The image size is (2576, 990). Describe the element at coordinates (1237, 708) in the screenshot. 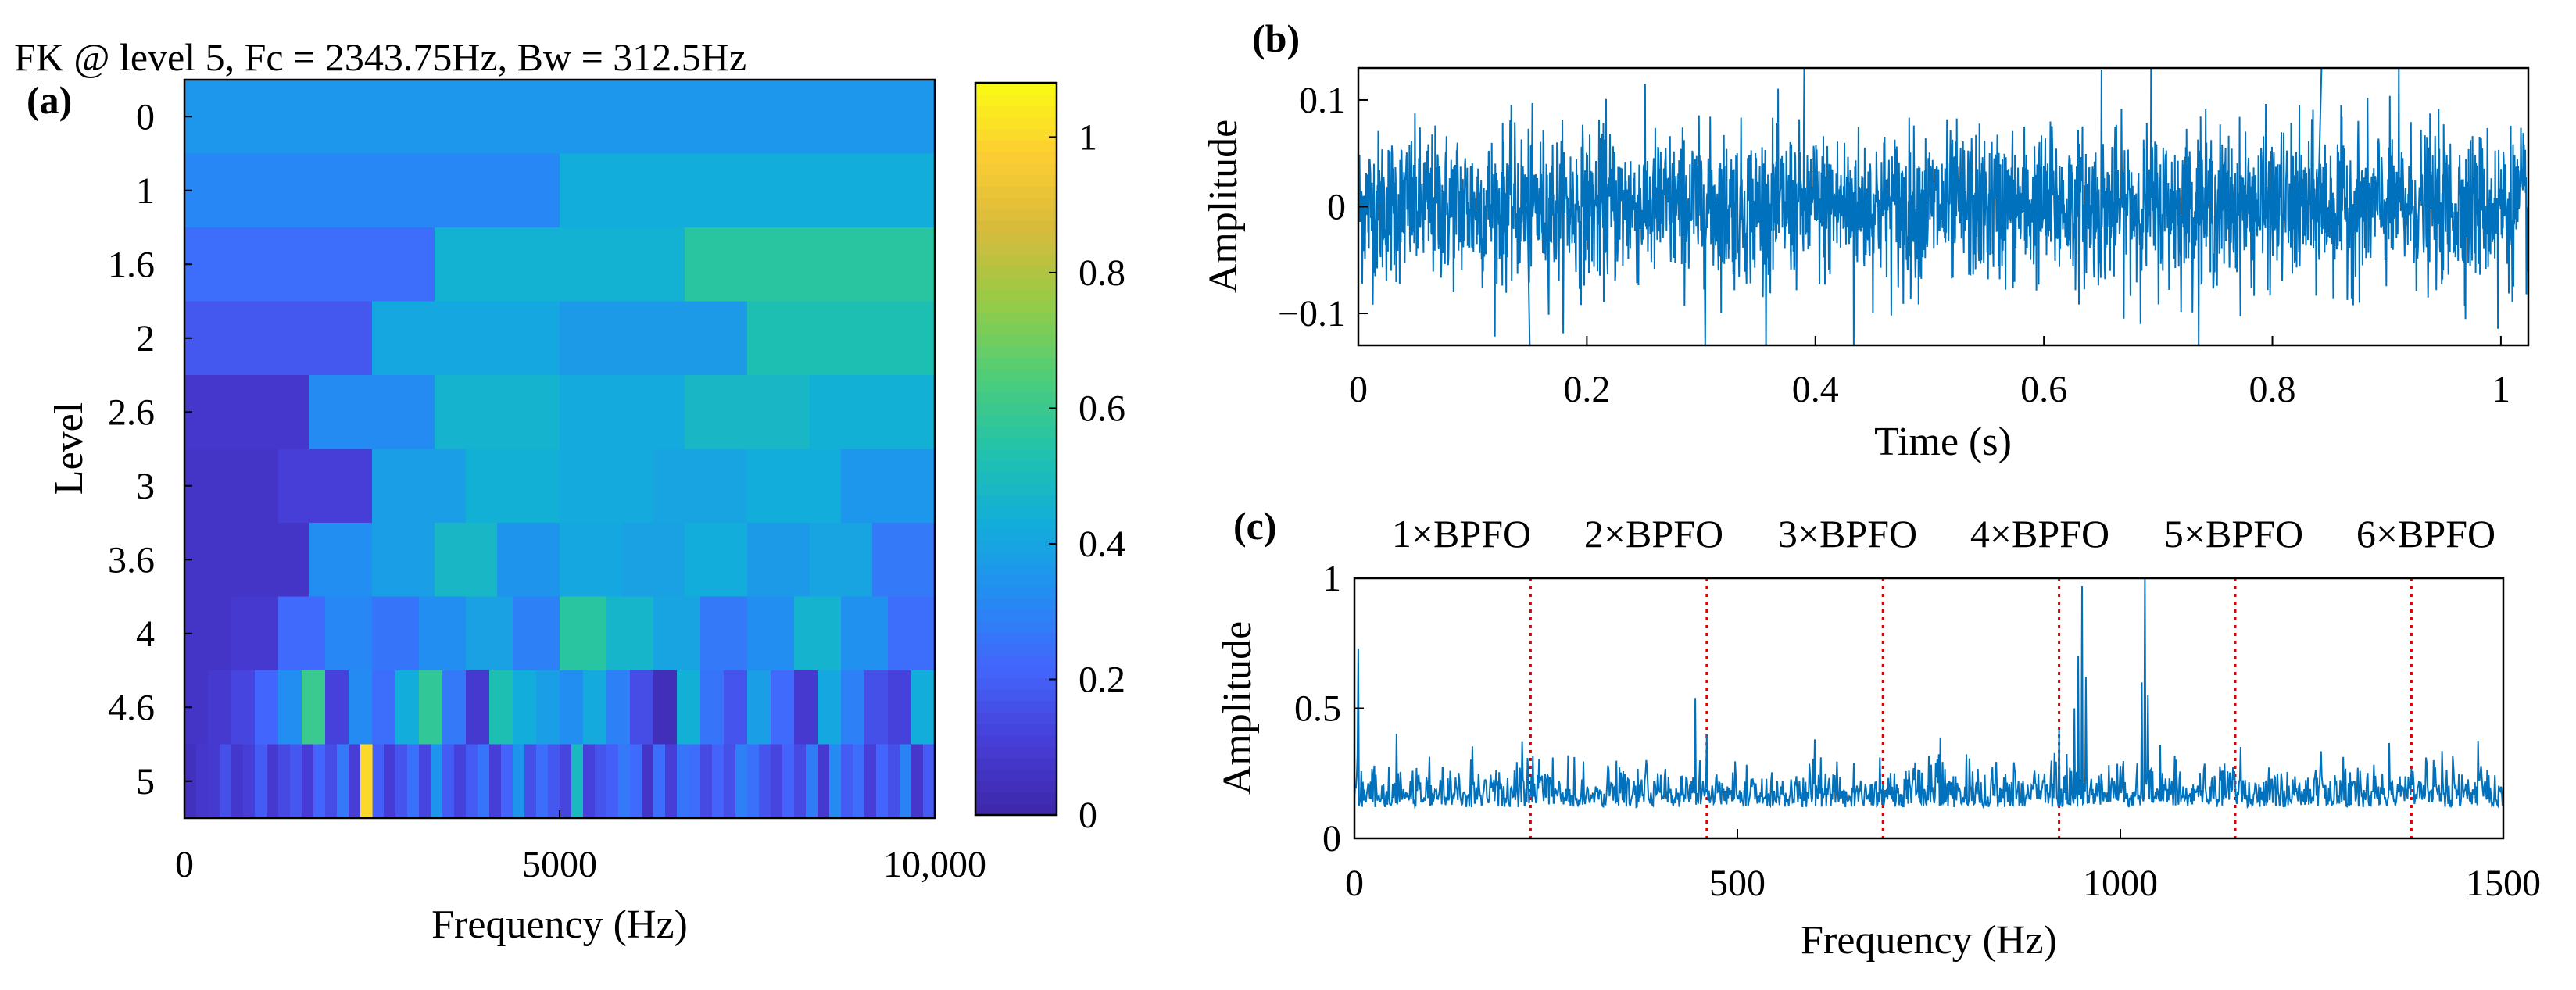

I see `spectrum-y-label: Amplitude` at that location.